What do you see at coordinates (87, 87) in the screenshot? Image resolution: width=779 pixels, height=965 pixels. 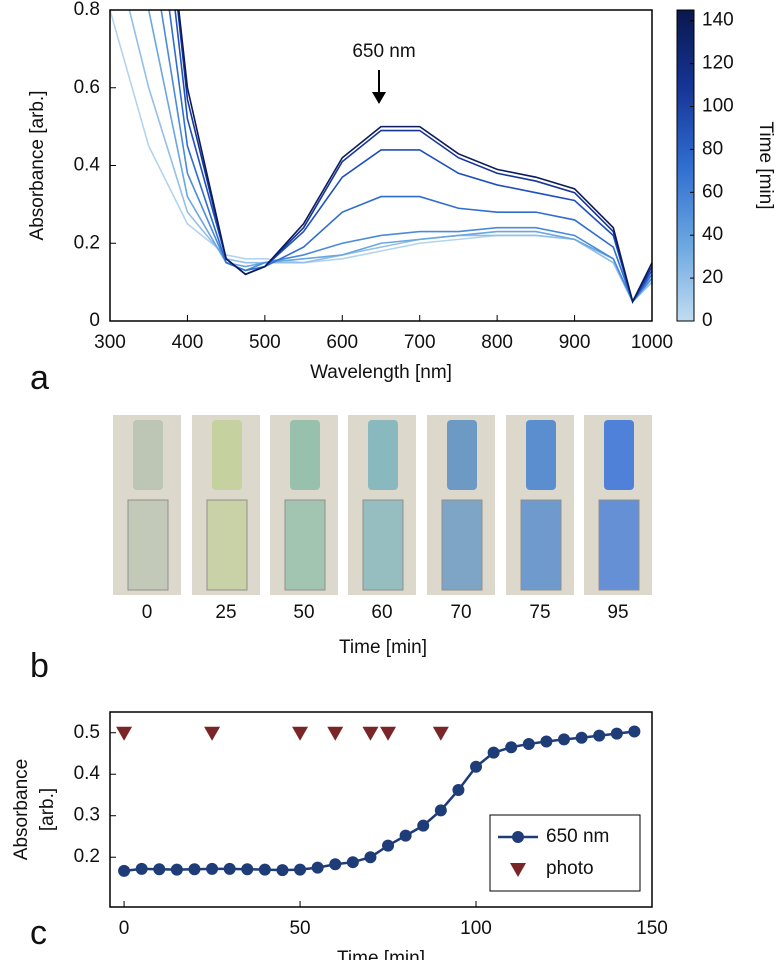 I see `y-tick-label: 0.6` at bounding box center [87, 87].